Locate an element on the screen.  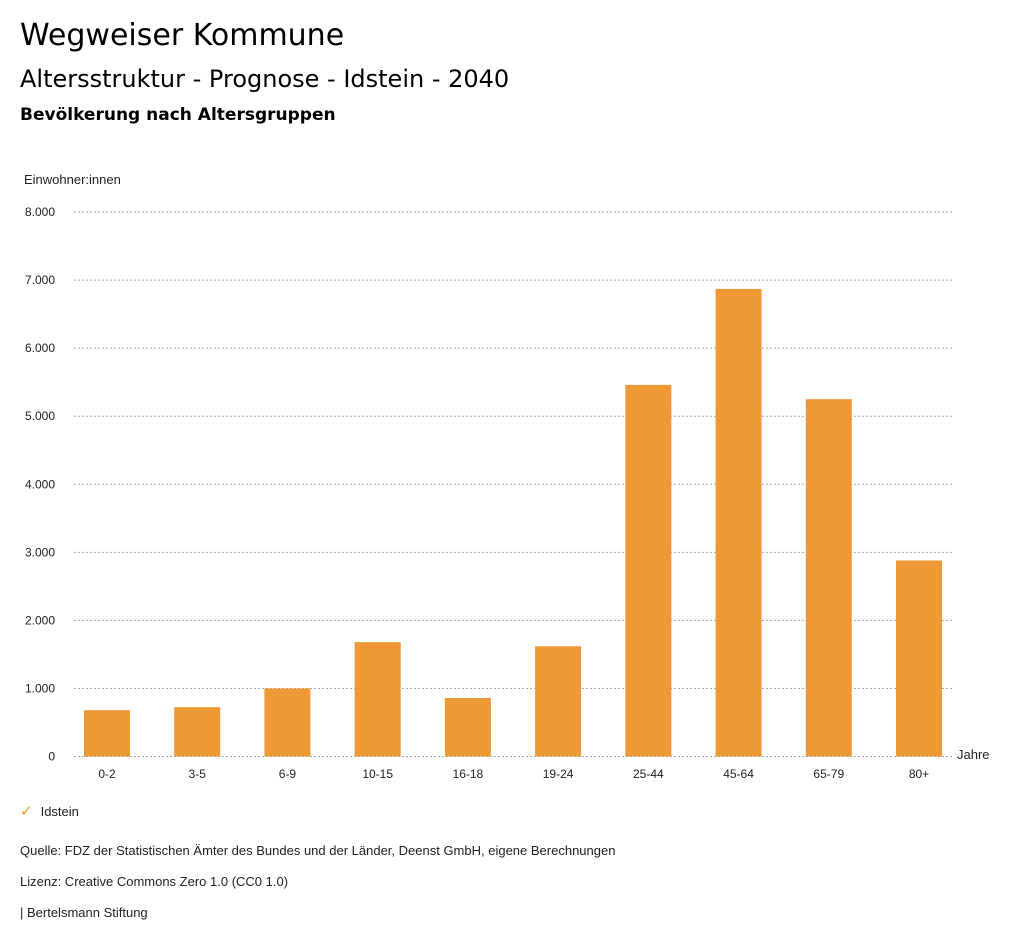
app-title: Wegweiser Kommune is located at coordinates (182, 35).